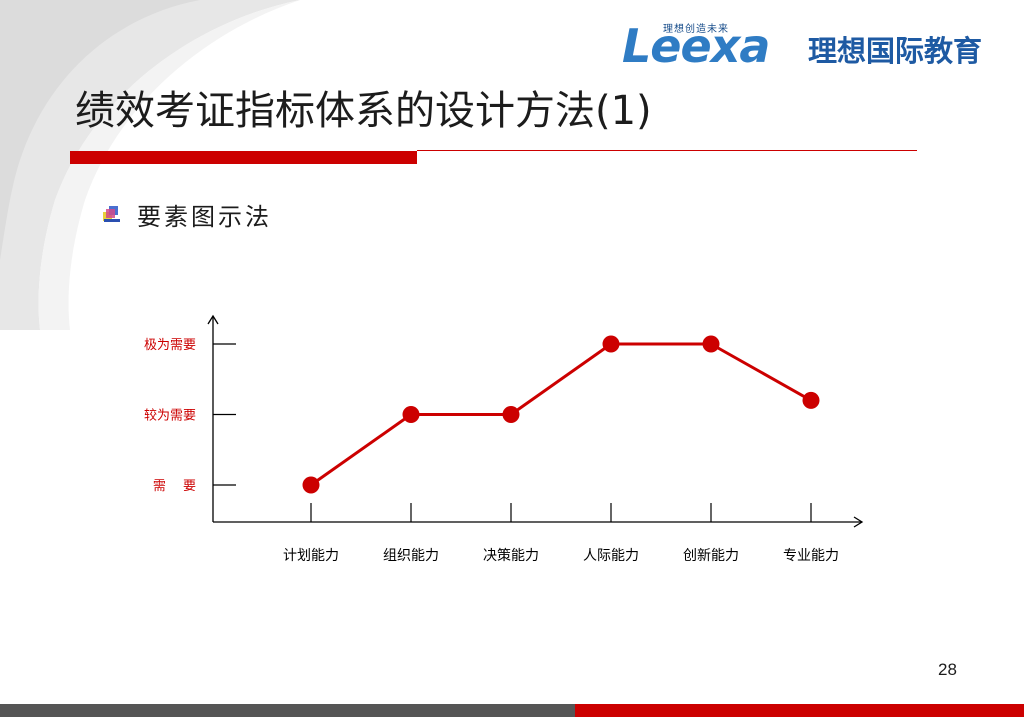 This screenshot has height=717, width=1024. I want to click on logo-wordmark: Leexa, so click(696, 46).